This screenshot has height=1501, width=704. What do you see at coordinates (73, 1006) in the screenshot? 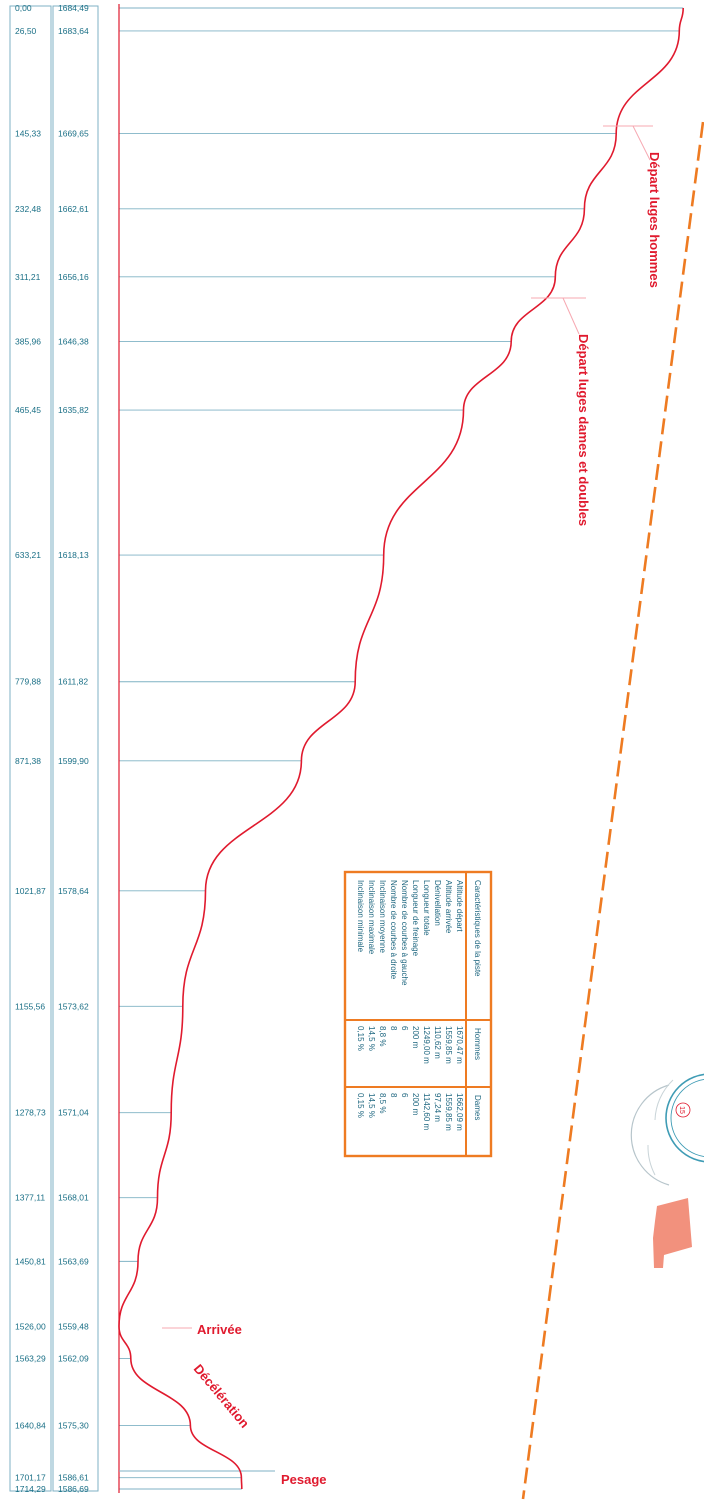
I see `altitude-label: 1573,62` at bounding box center [73, 1006].